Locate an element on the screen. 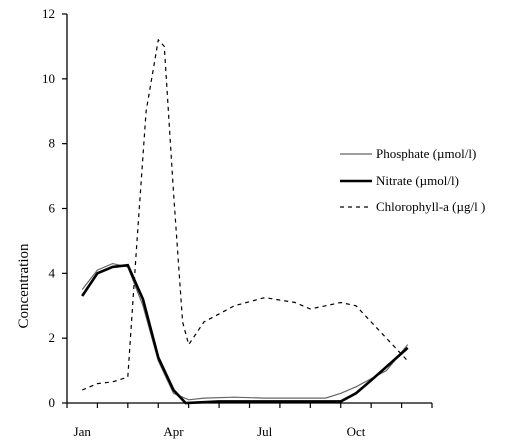 This screenshot has width=526, height=444. legend-label: Phosphate (µmol/l) is located at coordinates (426, 153).